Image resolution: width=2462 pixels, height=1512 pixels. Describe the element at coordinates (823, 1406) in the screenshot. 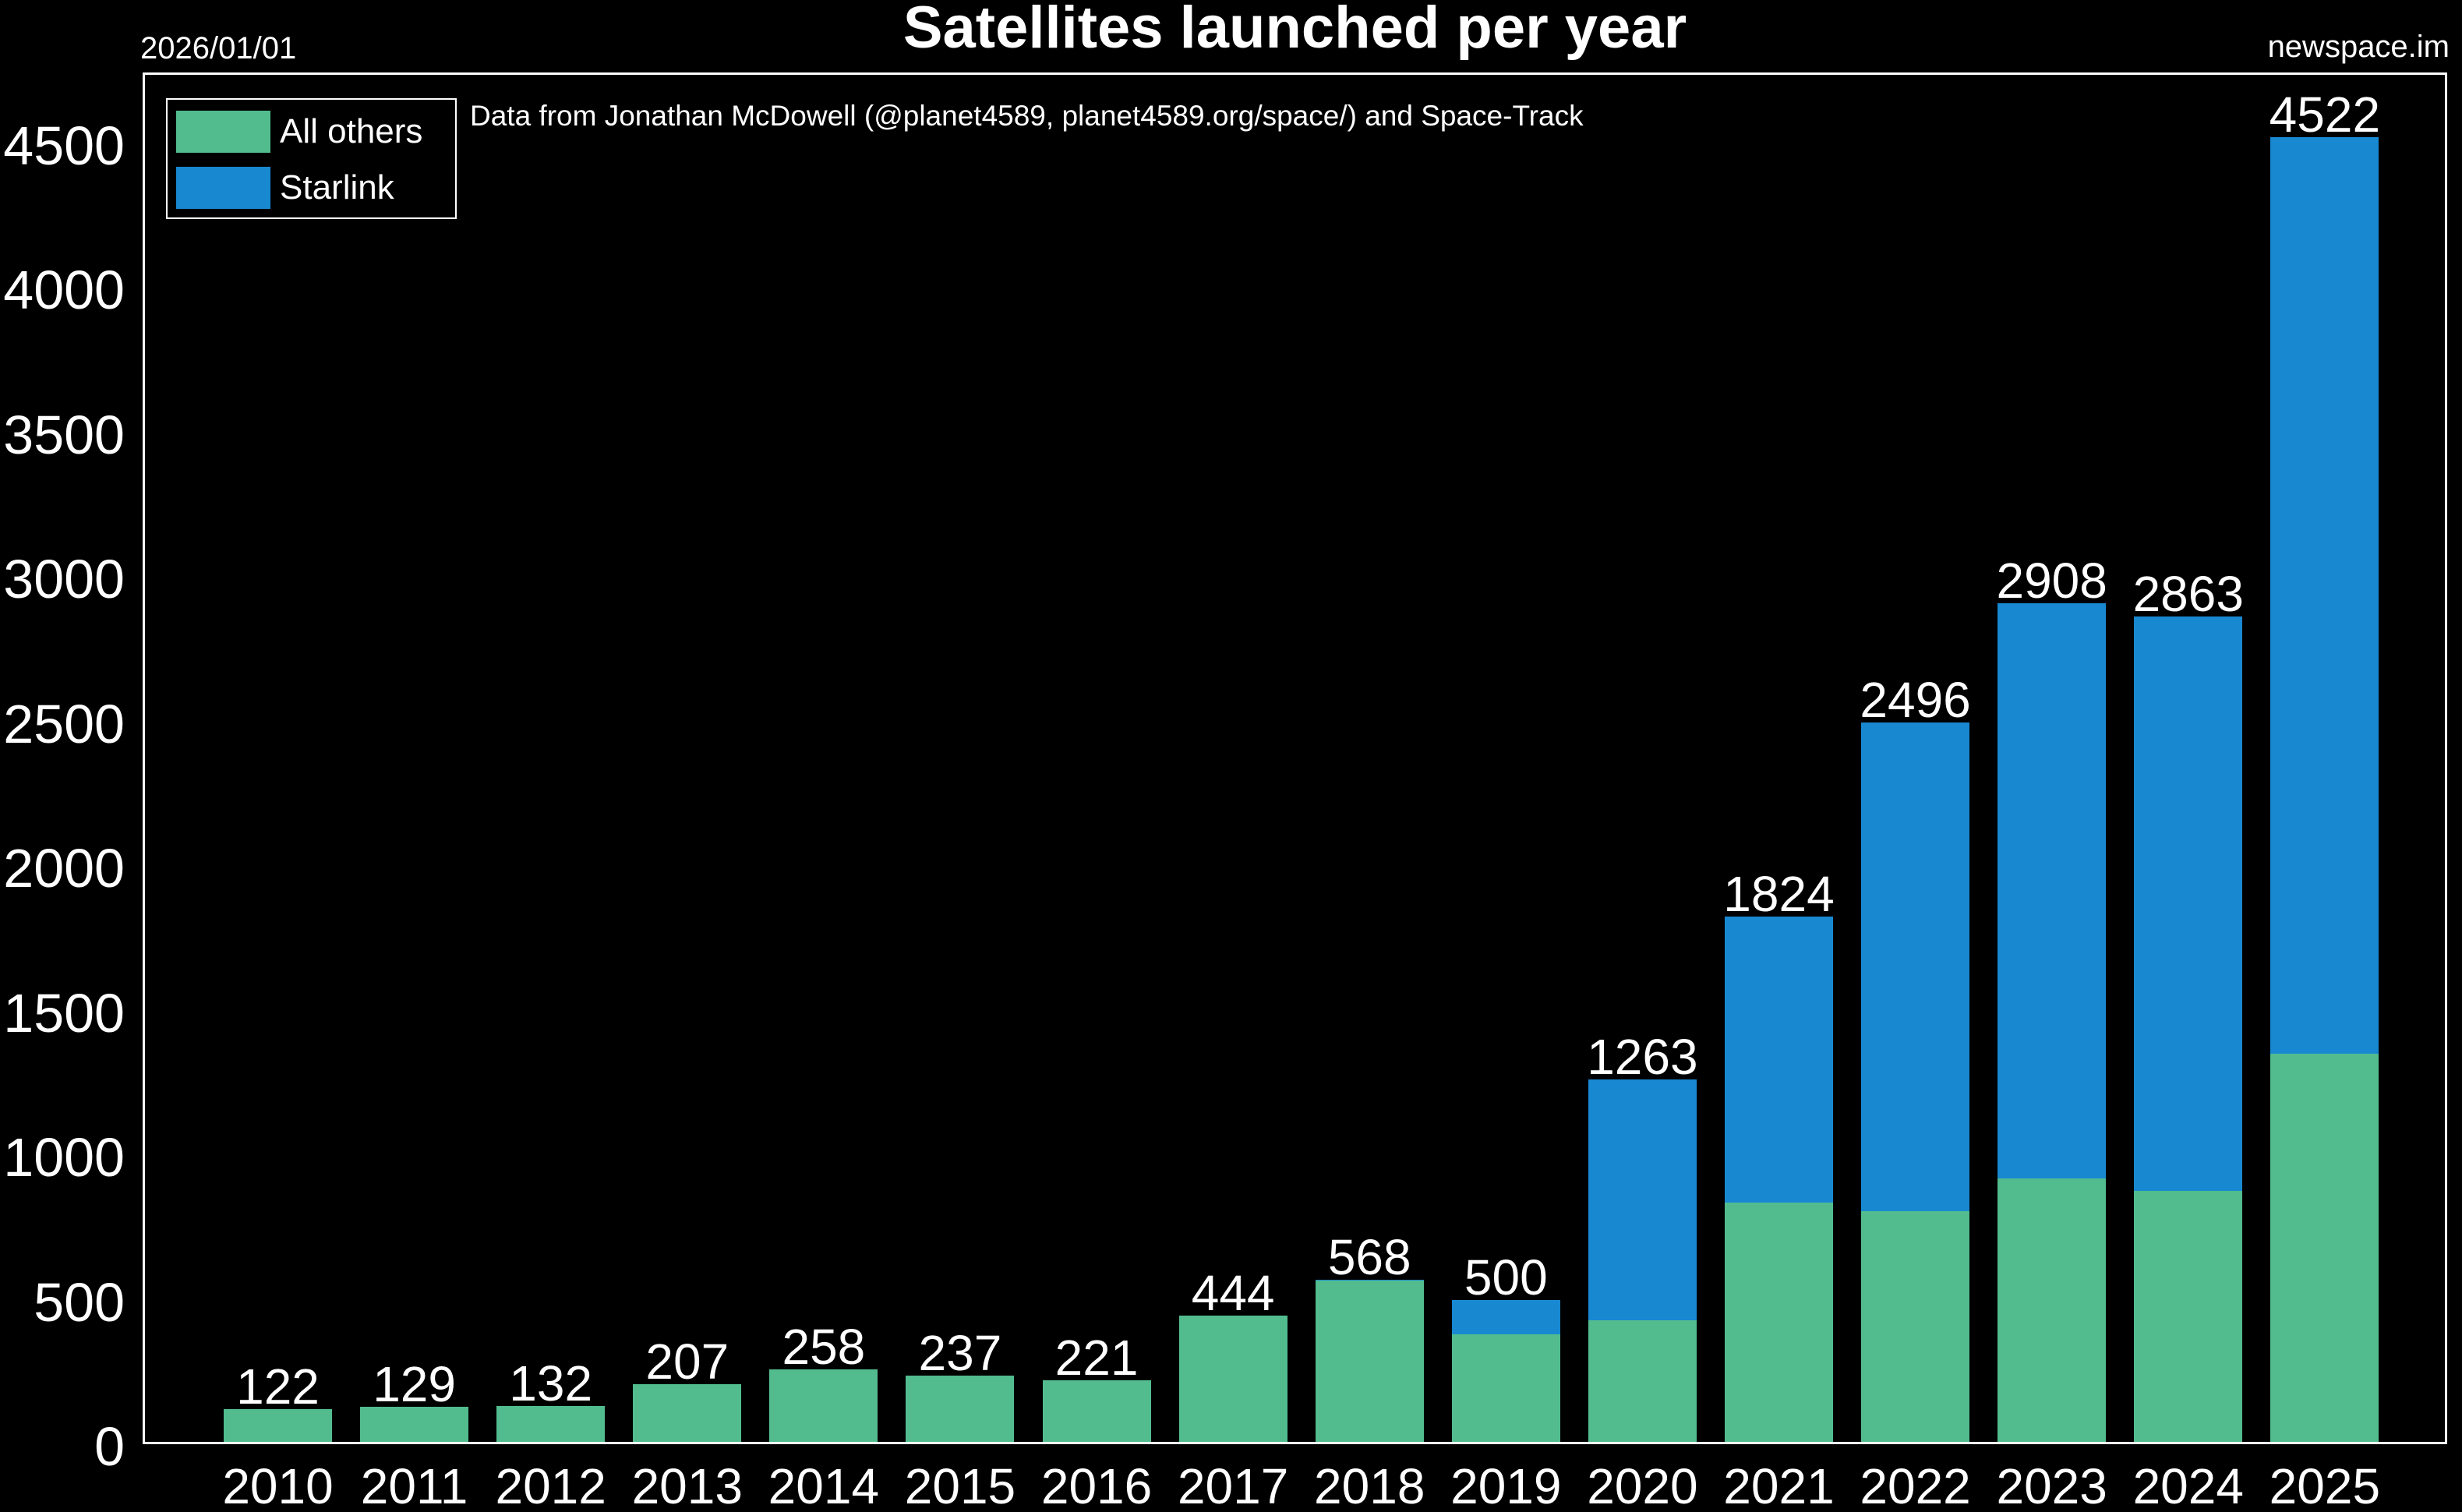

I see `bar-segment-all-others-2014` at that location.